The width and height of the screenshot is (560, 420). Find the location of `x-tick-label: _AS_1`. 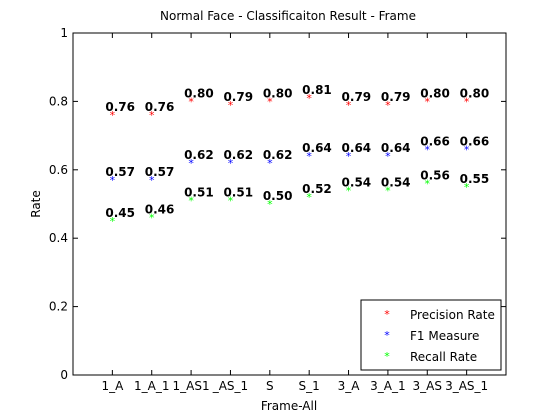

x-tick-label: _AS_1 is located at coordinates (230, 386).